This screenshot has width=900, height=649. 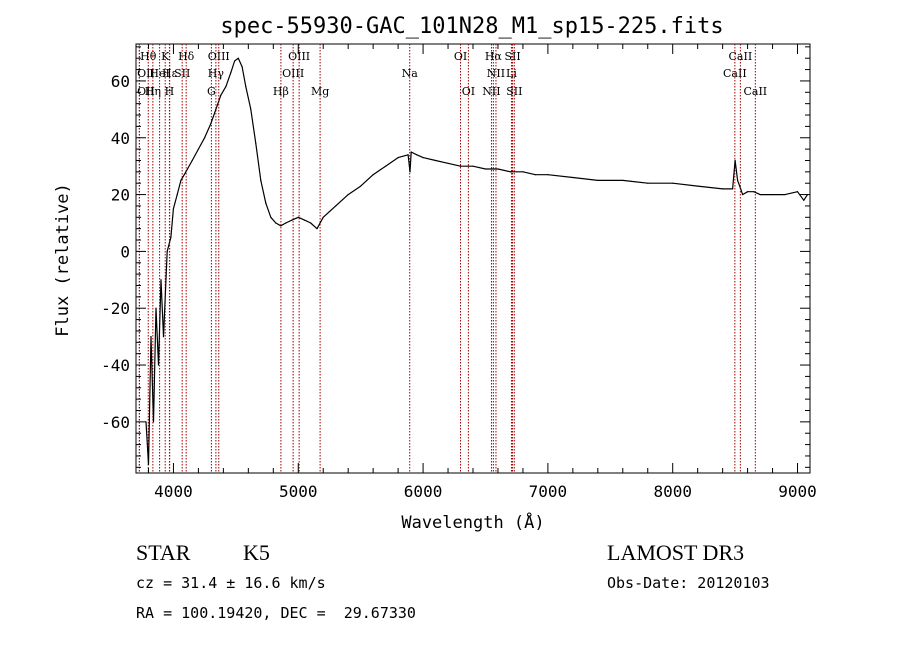 I want to click on object-subclass: K5, so click(x=256, y=552).